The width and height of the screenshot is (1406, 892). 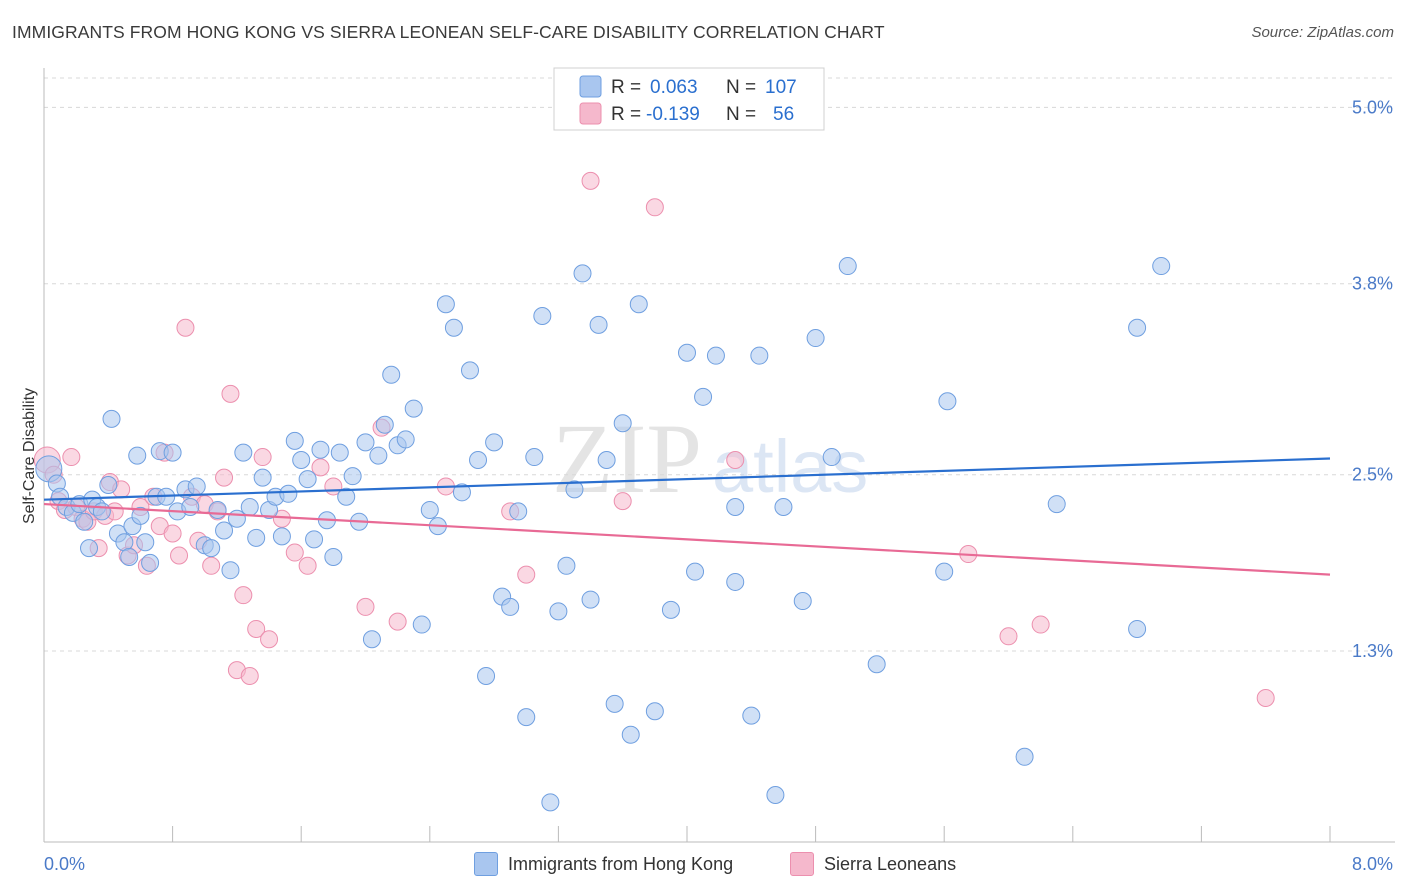 I want to click on legend-swatch-pink, so click(x=590, y=113).